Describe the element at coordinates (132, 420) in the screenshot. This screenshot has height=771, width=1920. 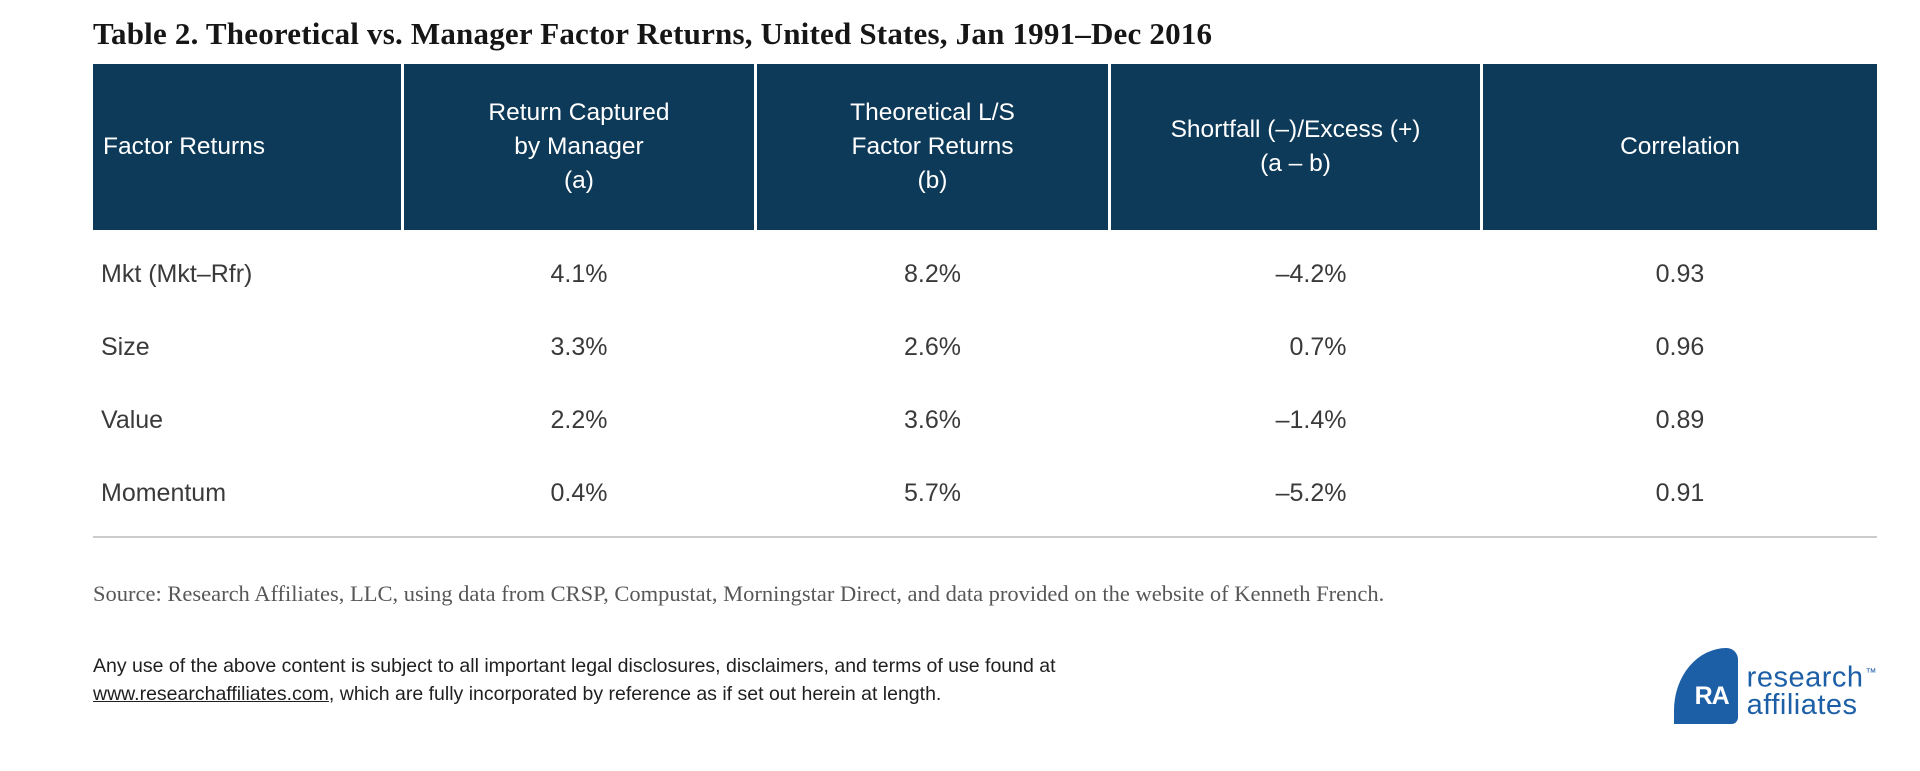
I see `factor-name-cell: Value` at that location.